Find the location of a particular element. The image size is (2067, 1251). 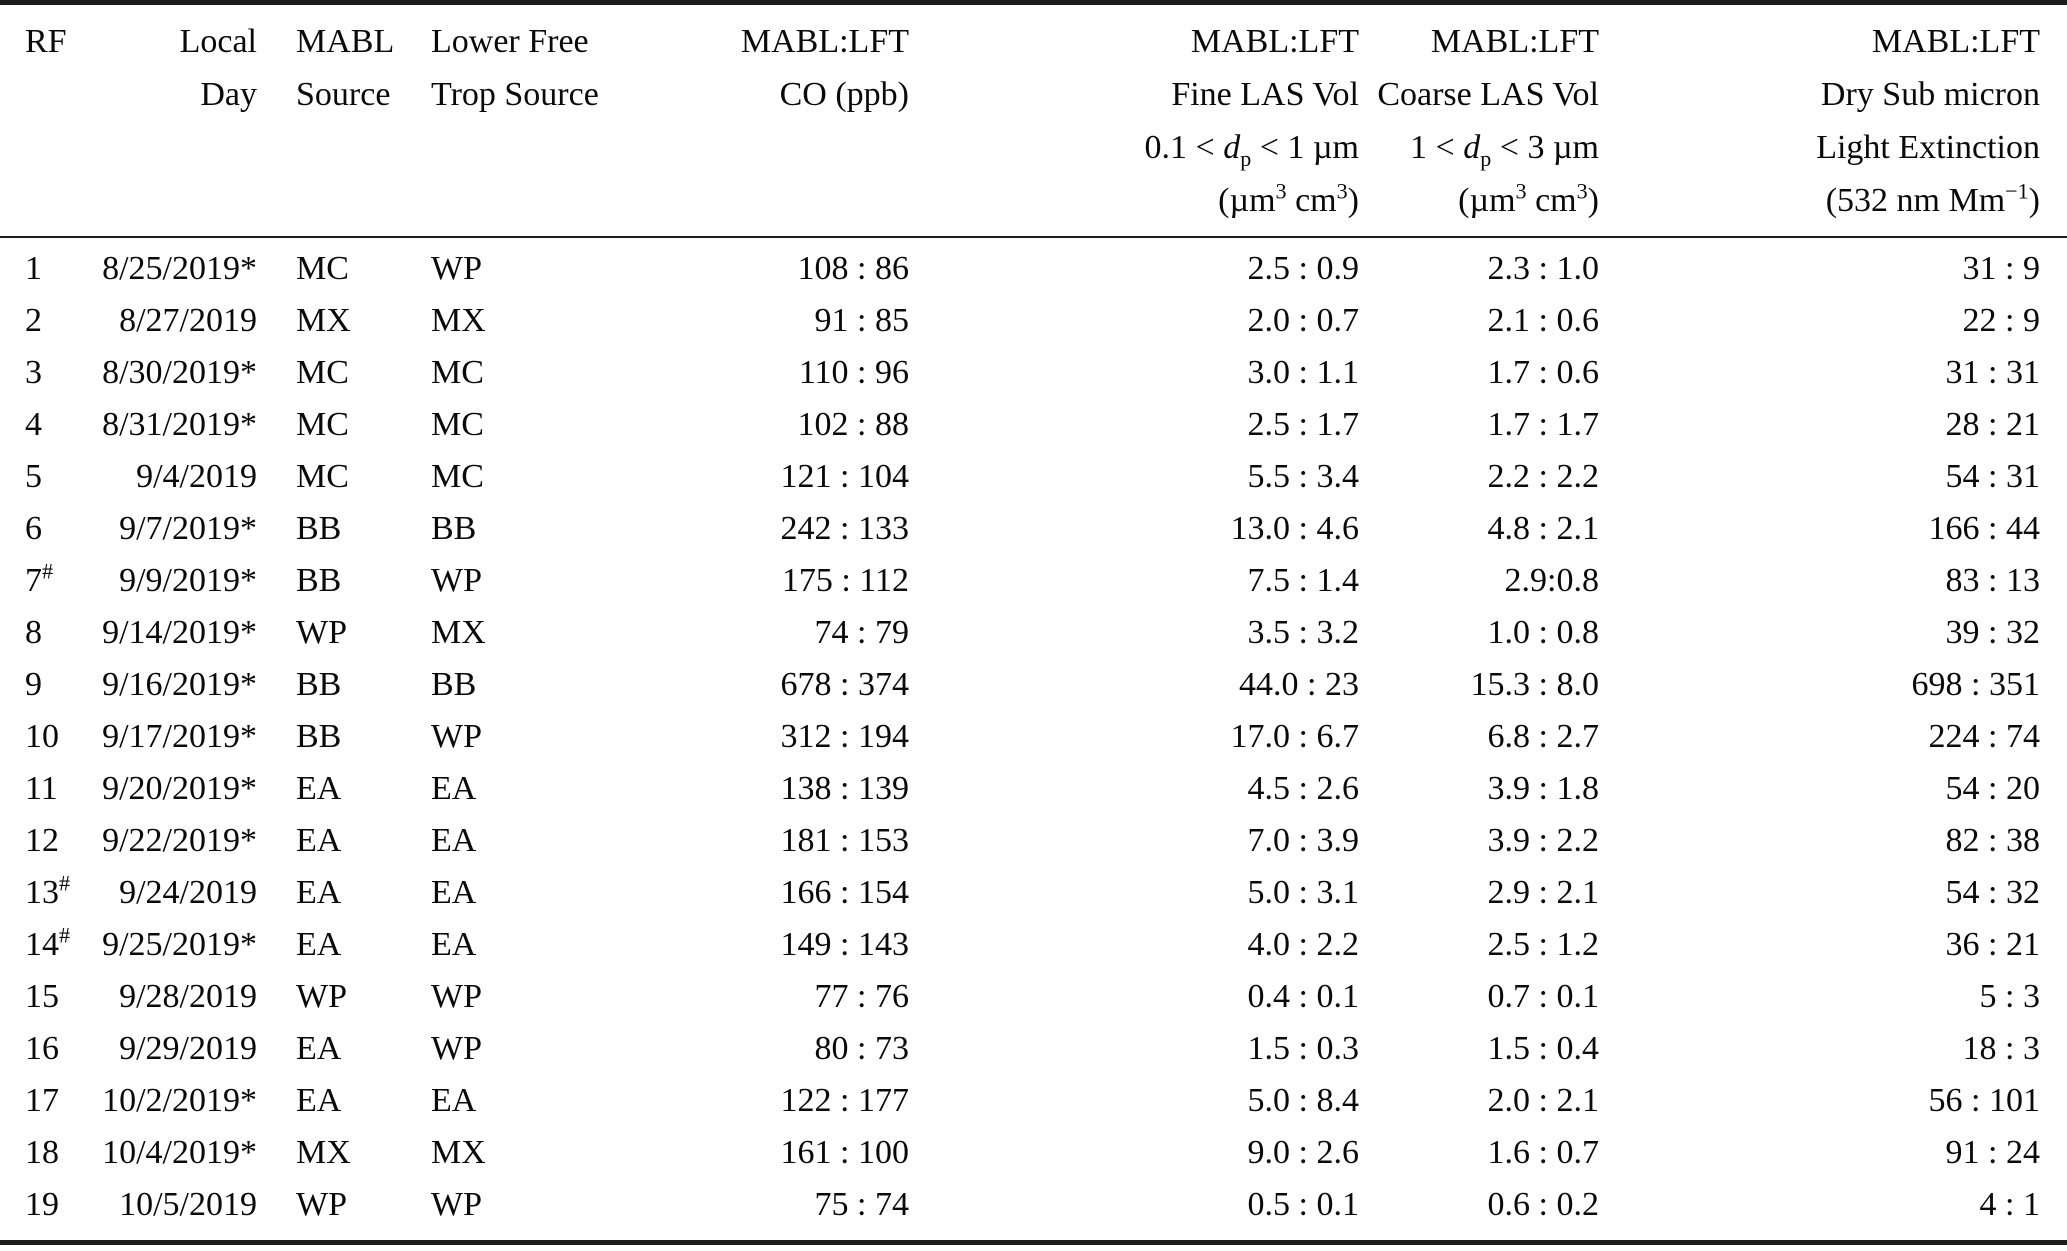

cell-rf: 5 is located at coordinates (33, 476).